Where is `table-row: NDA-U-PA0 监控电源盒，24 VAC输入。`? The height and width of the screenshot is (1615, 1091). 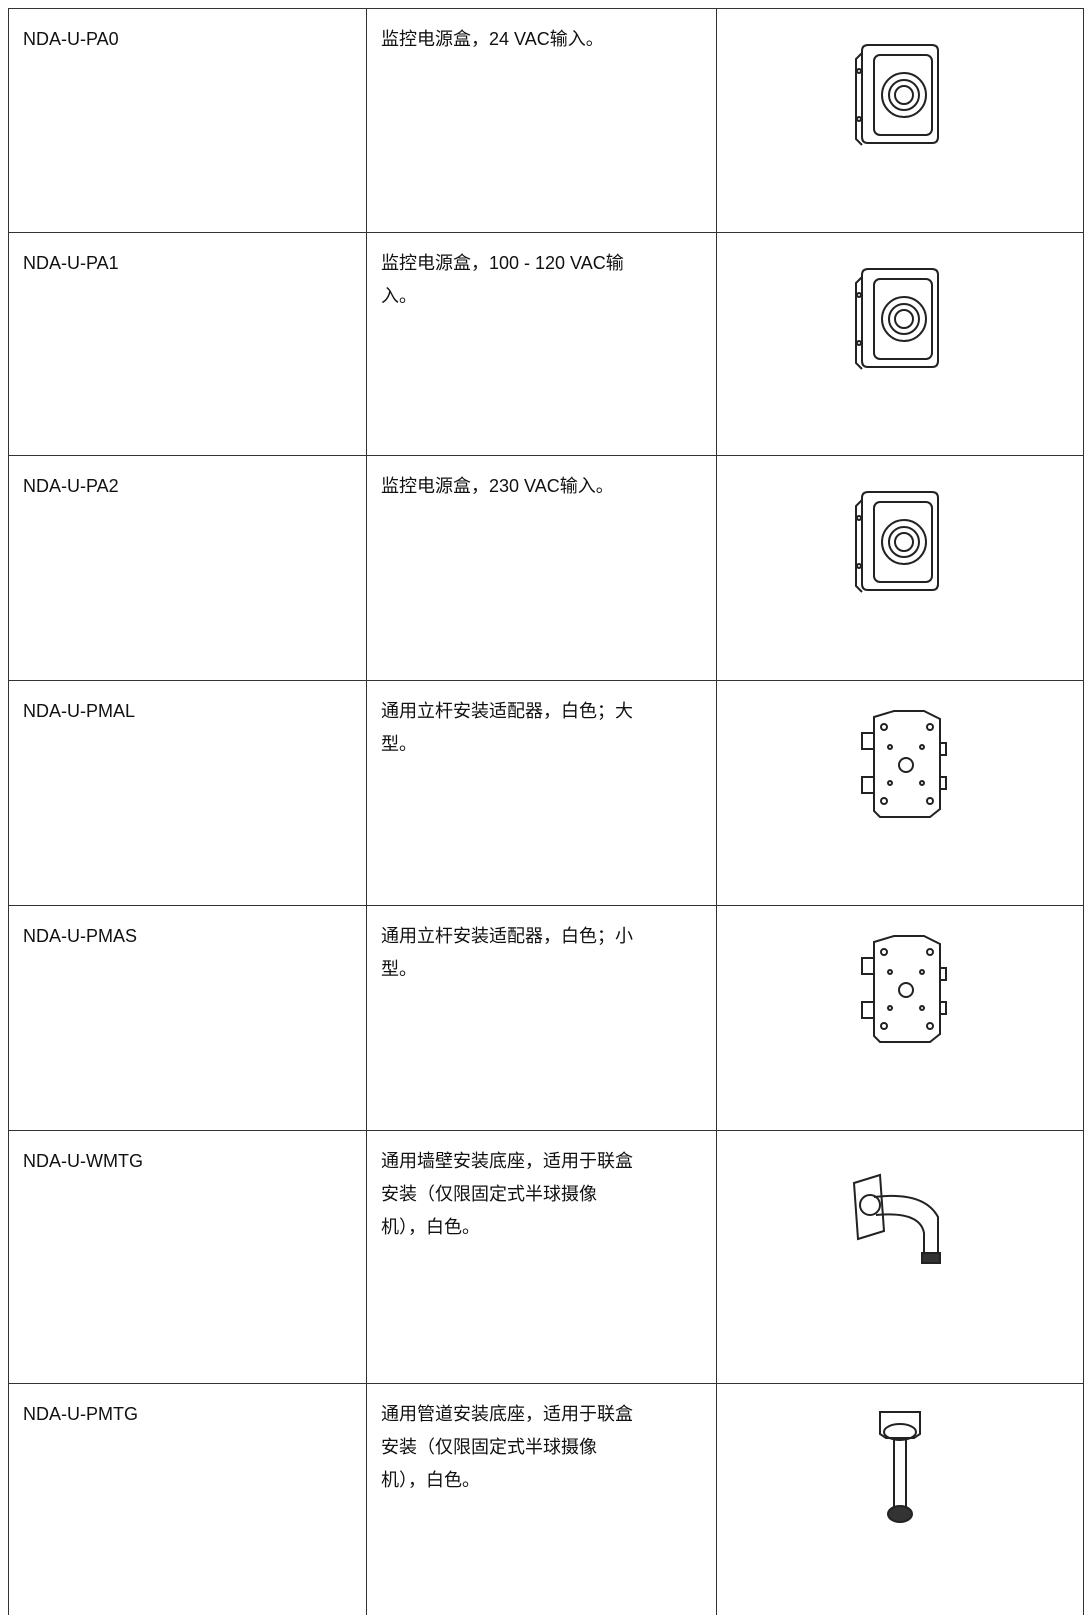
table-row: NDA-U-PA0 监控电源盒，24 VAC输入。 is located at coordinates (546, 120).